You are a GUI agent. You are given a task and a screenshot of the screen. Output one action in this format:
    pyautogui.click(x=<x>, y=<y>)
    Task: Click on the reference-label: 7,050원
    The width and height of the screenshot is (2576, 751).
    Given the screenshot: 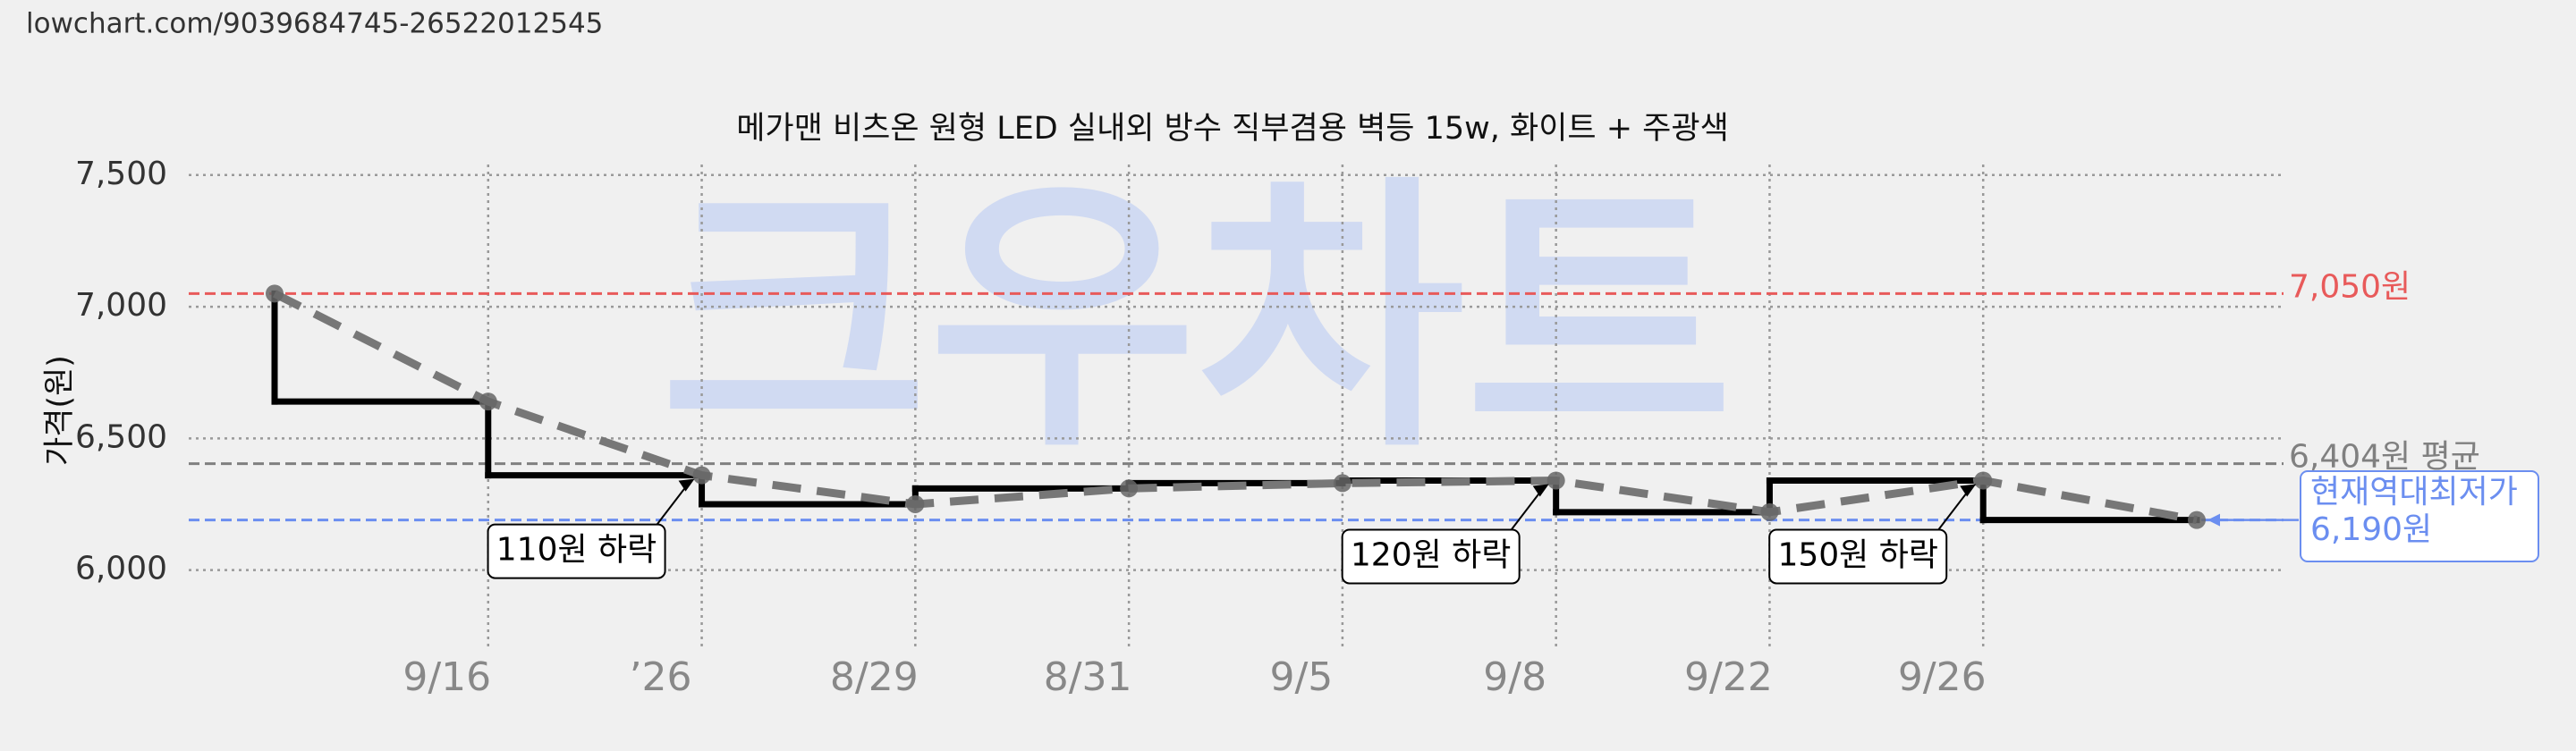 What is the action you would take?
    pyautogui.click(x=2350, y=286)
    